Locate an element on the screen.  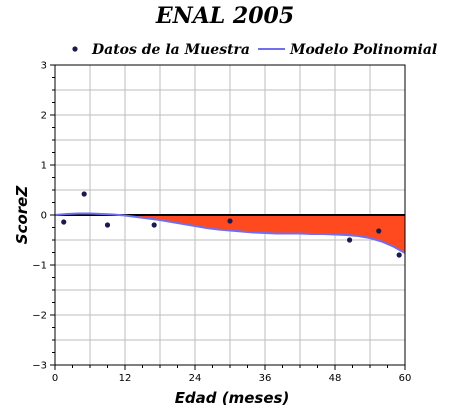
y-tick-label: 1 is located at coordinates (44, 166).